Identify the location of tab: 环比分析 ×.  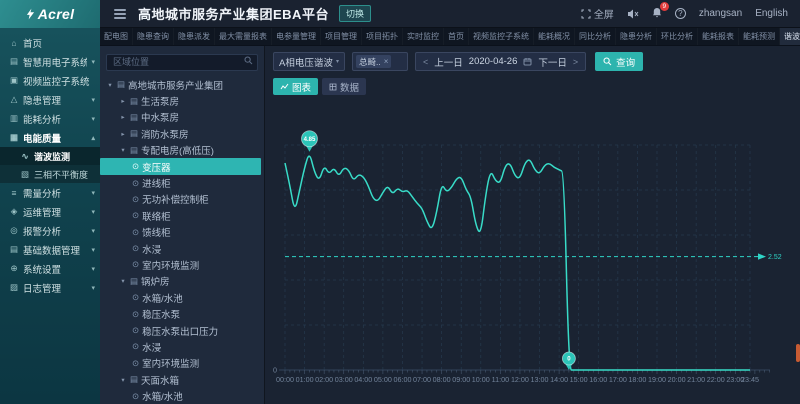
(677, 36).